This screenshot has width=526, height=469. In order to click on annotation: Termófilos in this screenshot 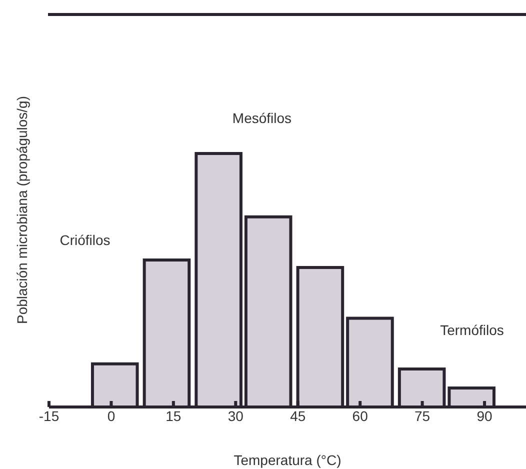, I will do `click(472, 330)`.